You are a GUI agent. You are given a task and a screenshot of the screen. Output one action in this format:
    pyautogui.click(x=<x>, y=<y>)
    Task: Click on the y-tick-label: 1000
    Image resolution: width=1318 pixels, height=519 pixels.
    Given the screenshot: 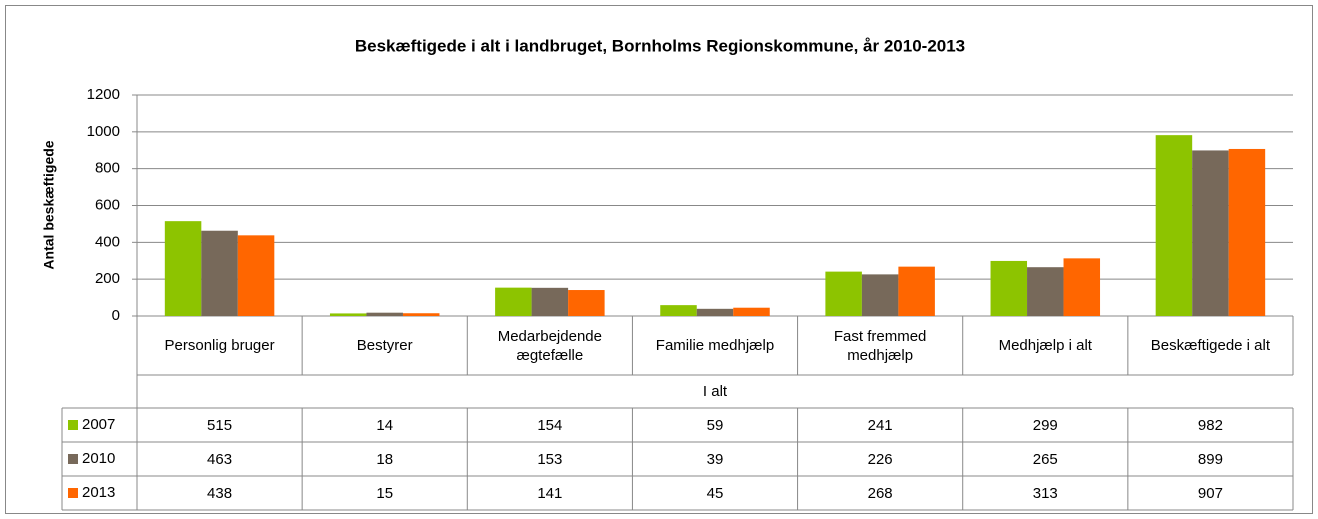 What is the action you would take?
    pyautogui.click(x=103, y=131)
    